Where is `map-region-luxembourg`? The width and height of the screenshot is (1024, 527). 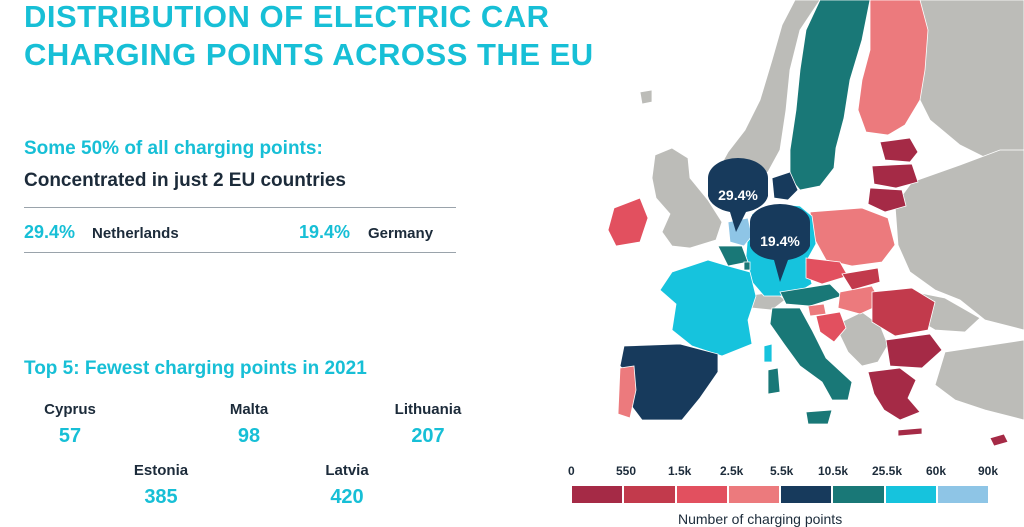 map-region-luxembourg is located at coordinates (747, 266).